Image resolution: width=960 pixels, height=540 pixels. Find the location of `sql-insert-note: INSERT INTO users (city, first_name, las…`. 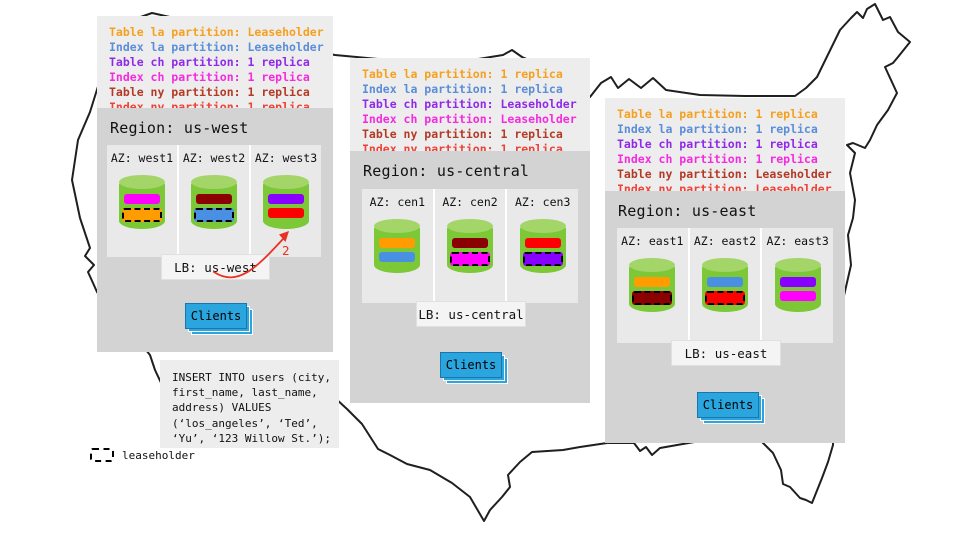

sql-insert-note: INSERT INTO users (city, first_name, las… is located at coordinates (249, 404).